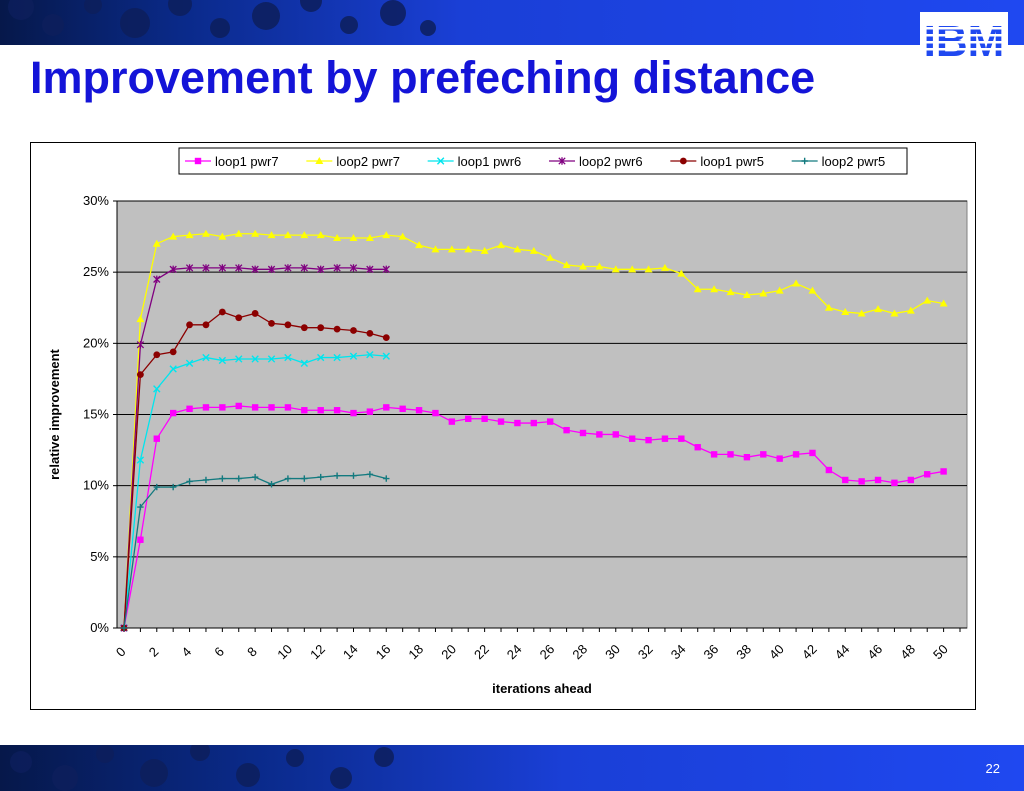  Describe the element at coordinates (842, 651) in the screenshot. I see `x-tick-label: 44` at that location.